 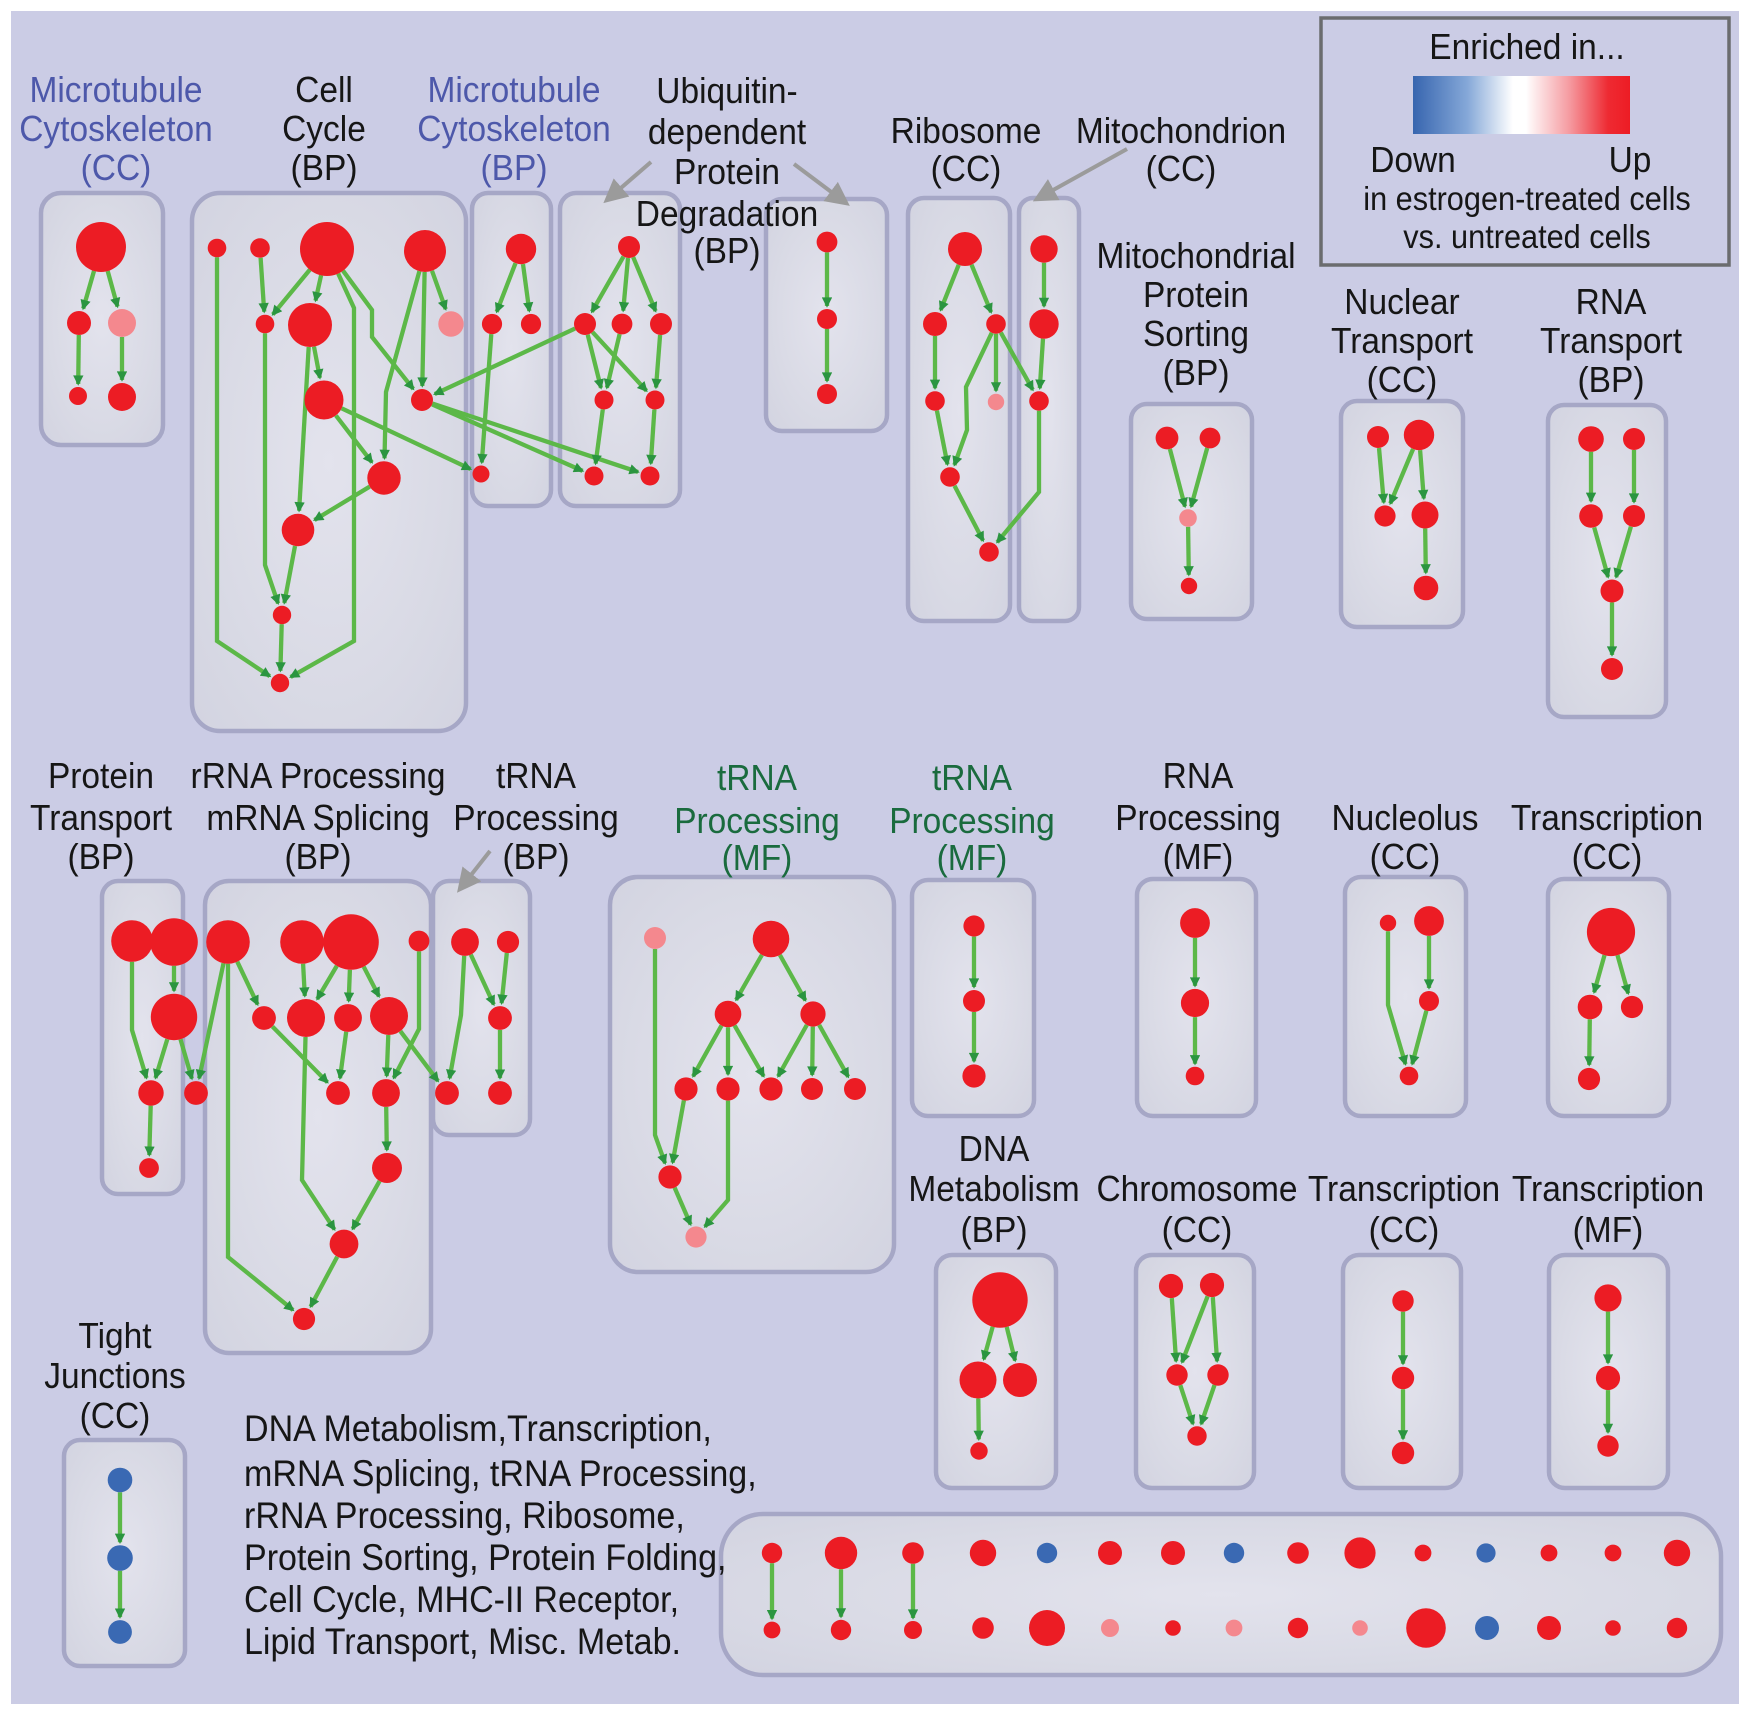 What do you see at coordinates (318, 775) in the screenshot?
I see `svg-text: rRNA Processing` at bounding box center [318, 775].